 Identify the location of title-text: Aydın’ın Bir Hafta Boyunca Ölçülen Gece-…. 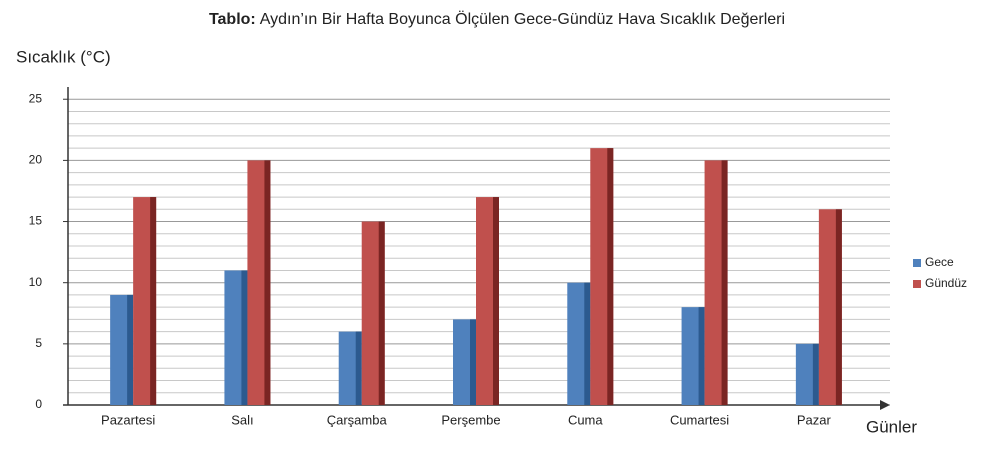
(522, 19).